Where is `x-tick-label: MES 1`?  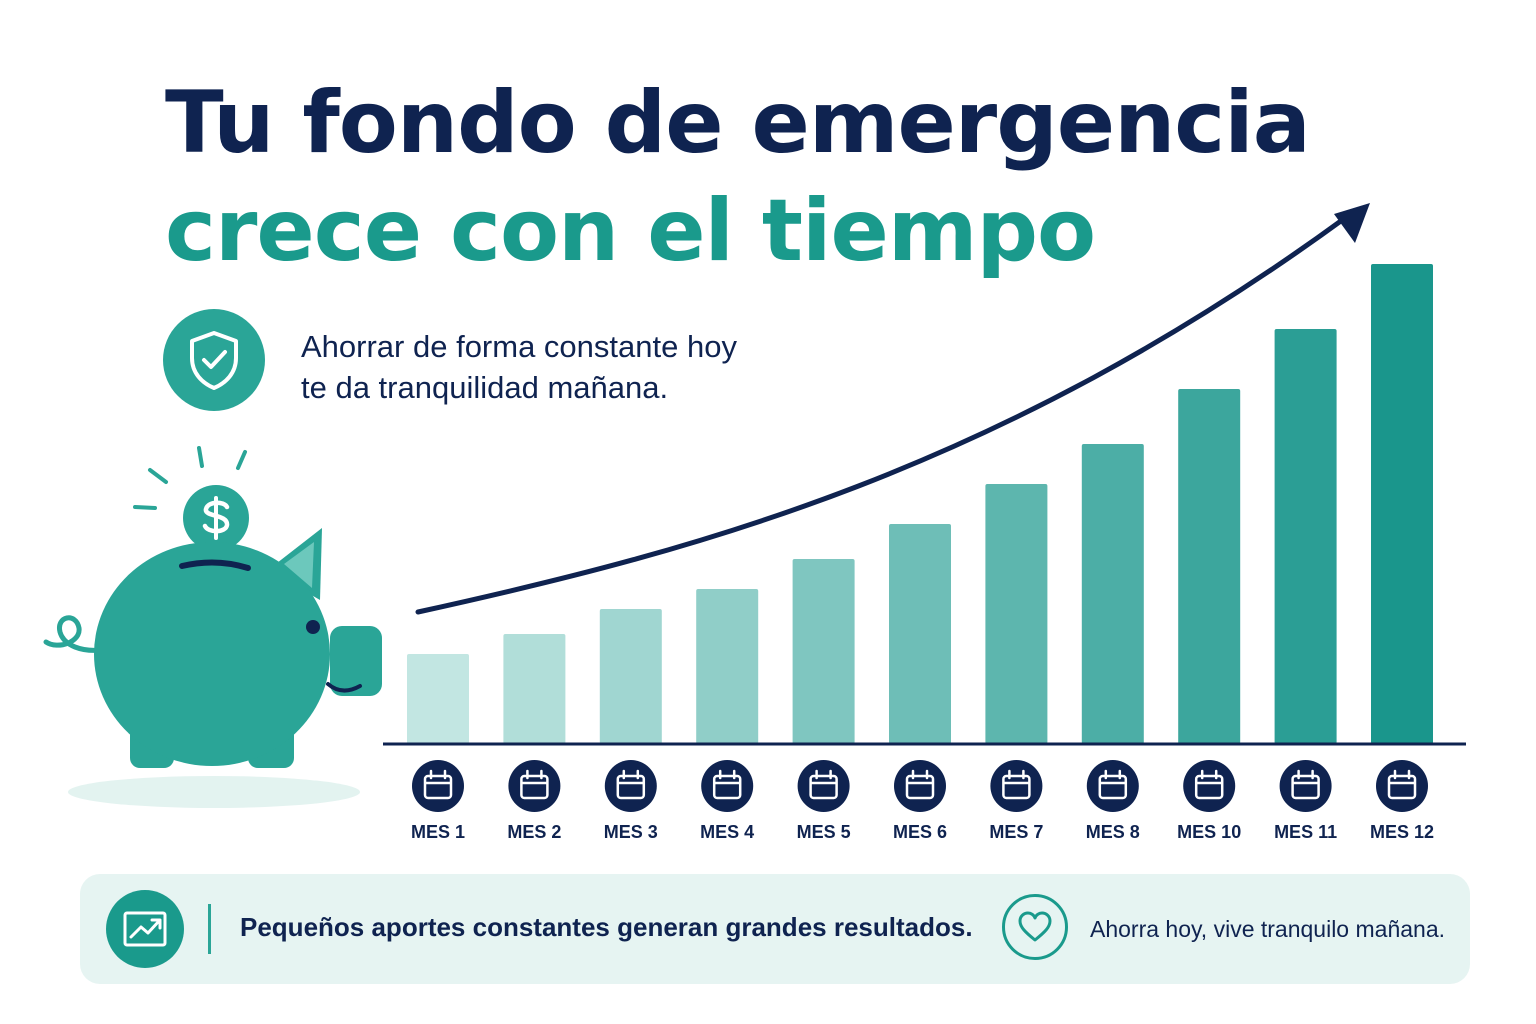 x-tick-label: MES 1 is located at coordinates (438, 832).